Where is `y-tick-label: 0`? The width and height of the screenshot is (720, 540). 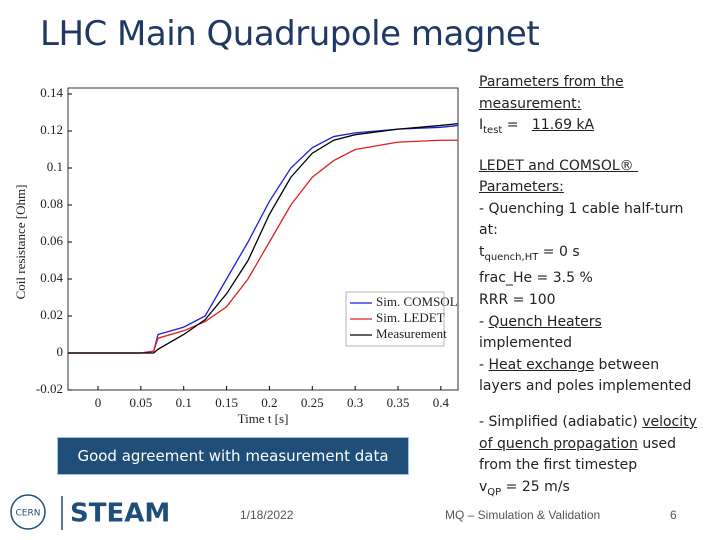
y-tick-label: 0 is located at coordinates (60, 351).